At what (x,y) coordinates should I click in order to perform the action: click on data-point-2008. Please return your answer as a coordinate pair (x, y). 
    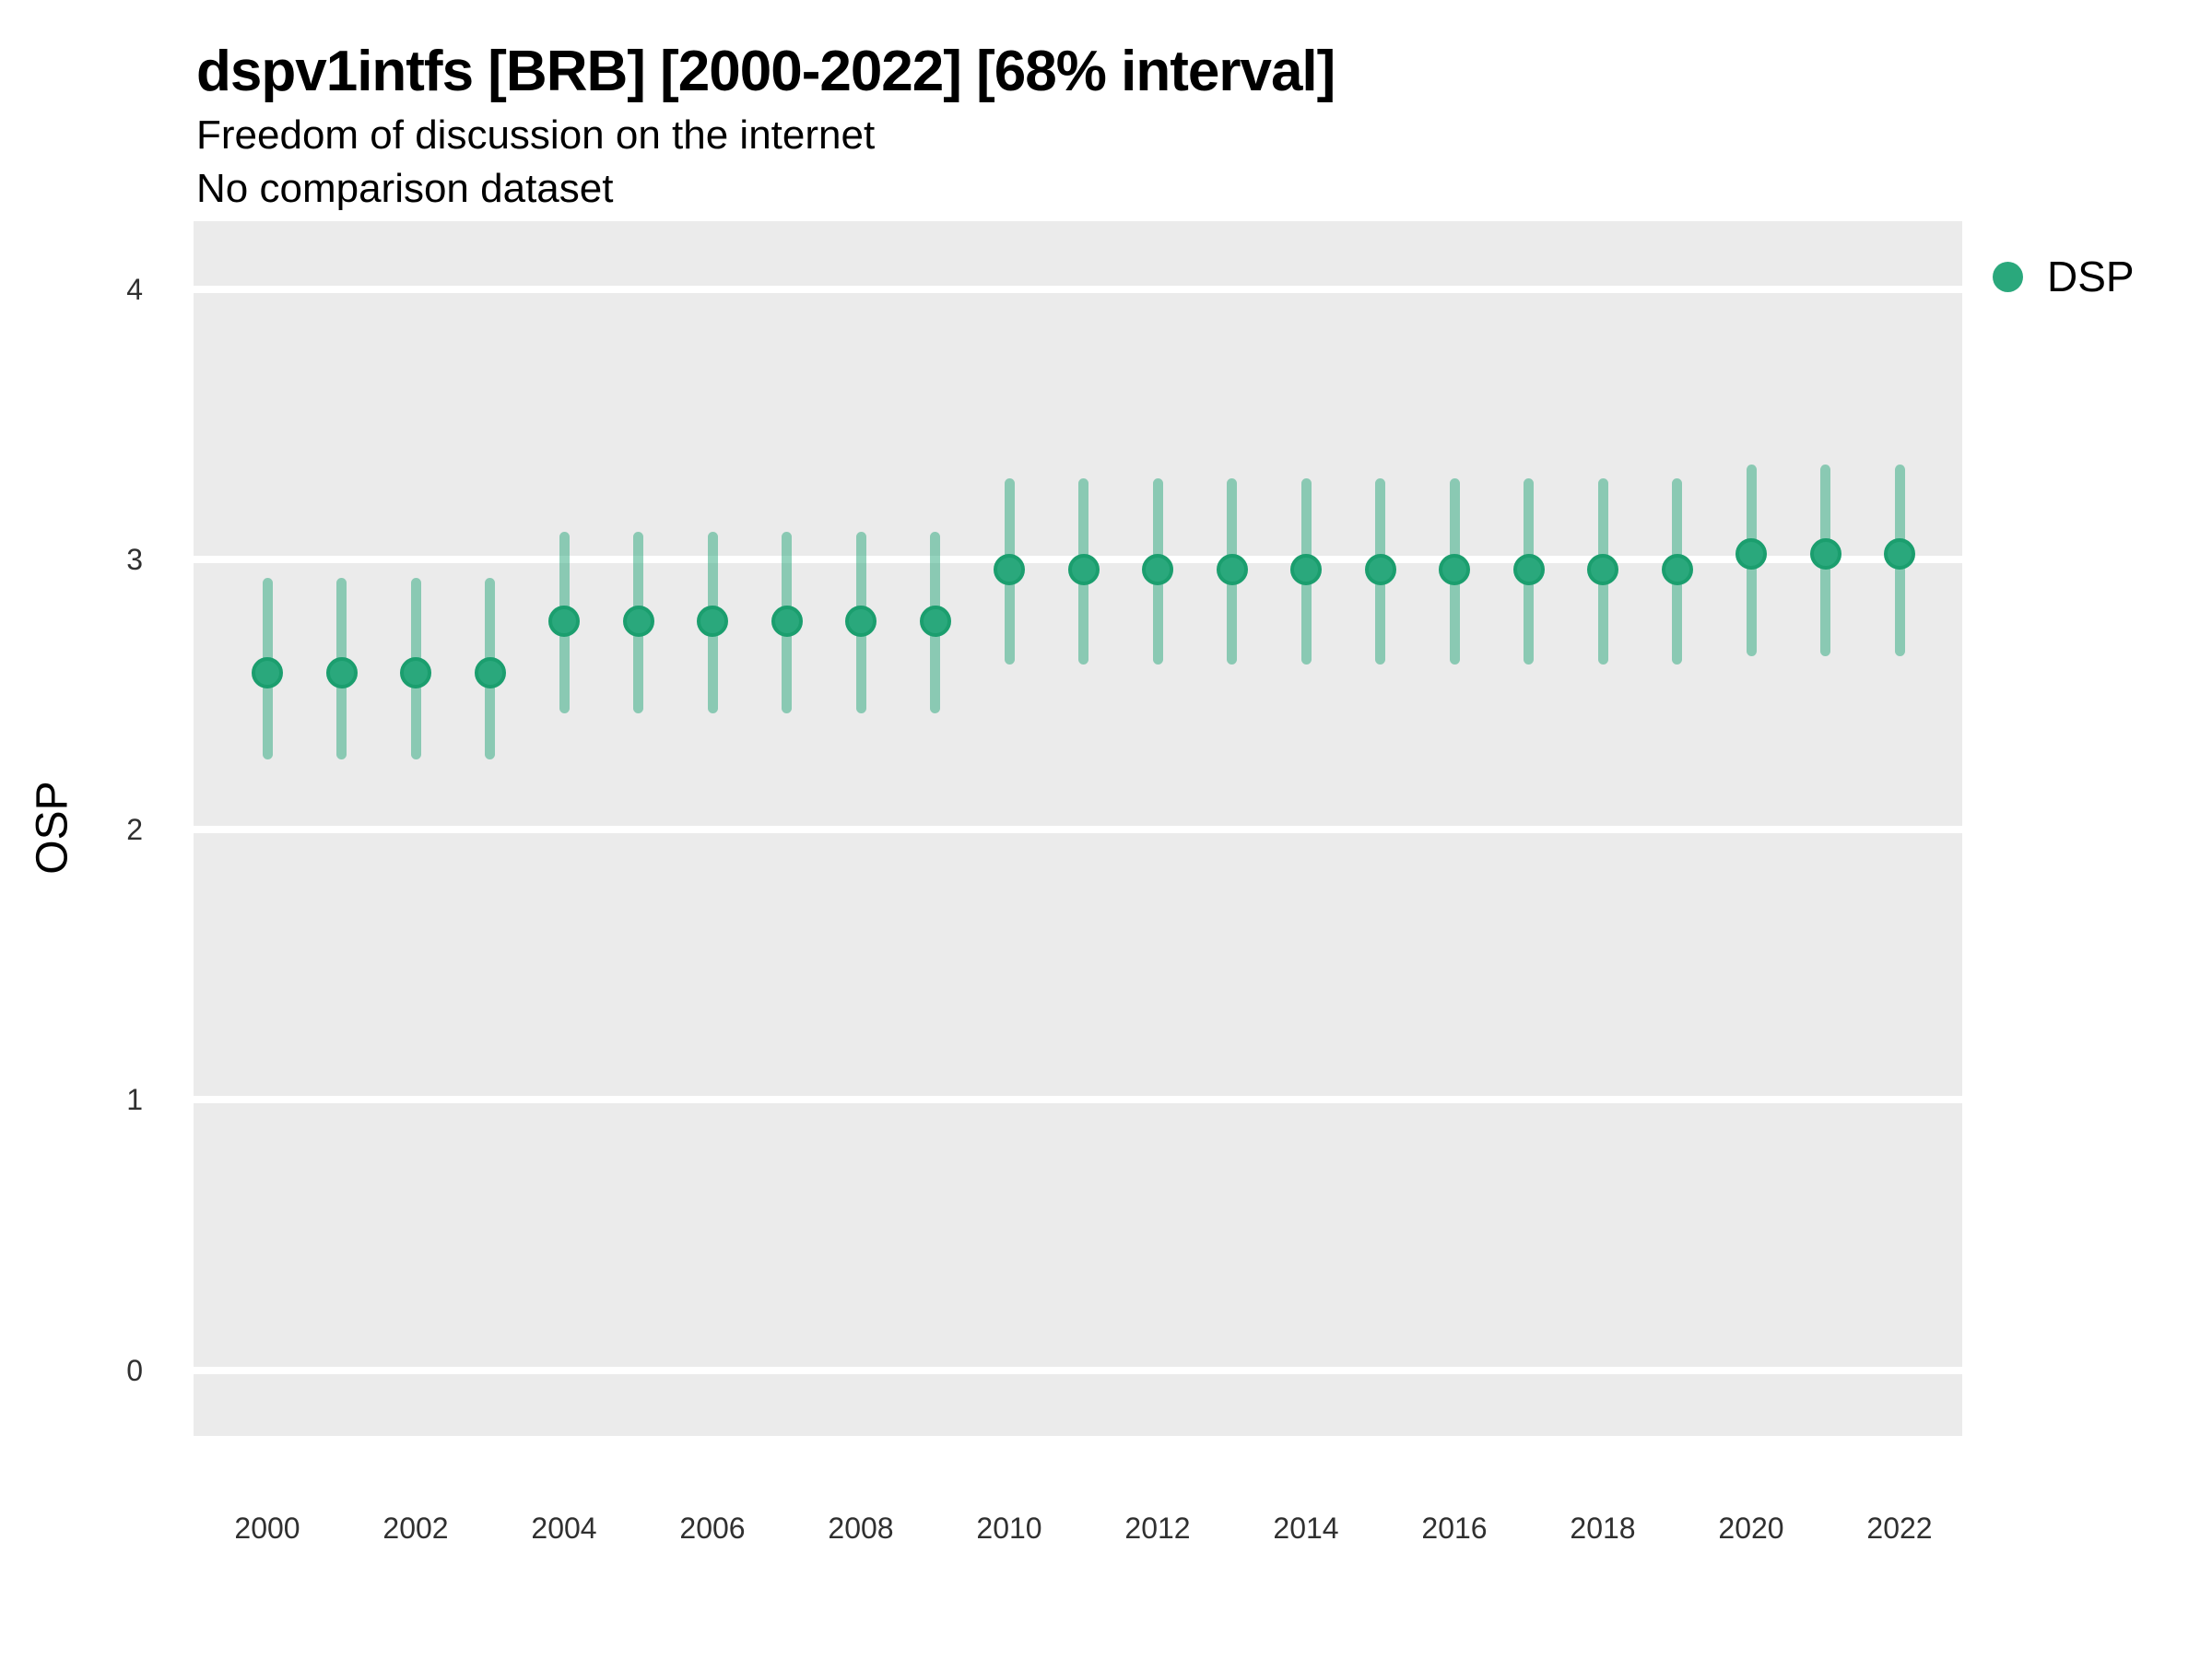
    Looking at the image, I should click on (861, 622).